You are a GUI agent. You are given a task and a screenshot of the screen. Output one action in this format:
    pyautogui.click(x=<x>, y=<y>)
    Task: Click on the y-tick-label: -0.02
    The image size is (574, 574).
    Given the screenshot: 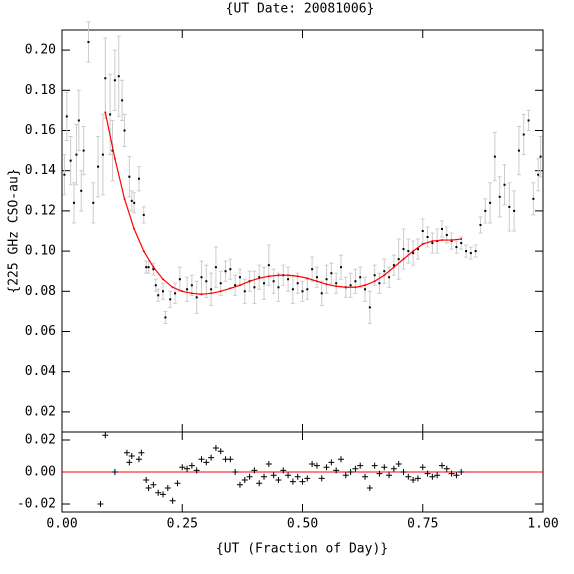 What is the action you would take?
    pyautogui.click(x=36, y=504)
    